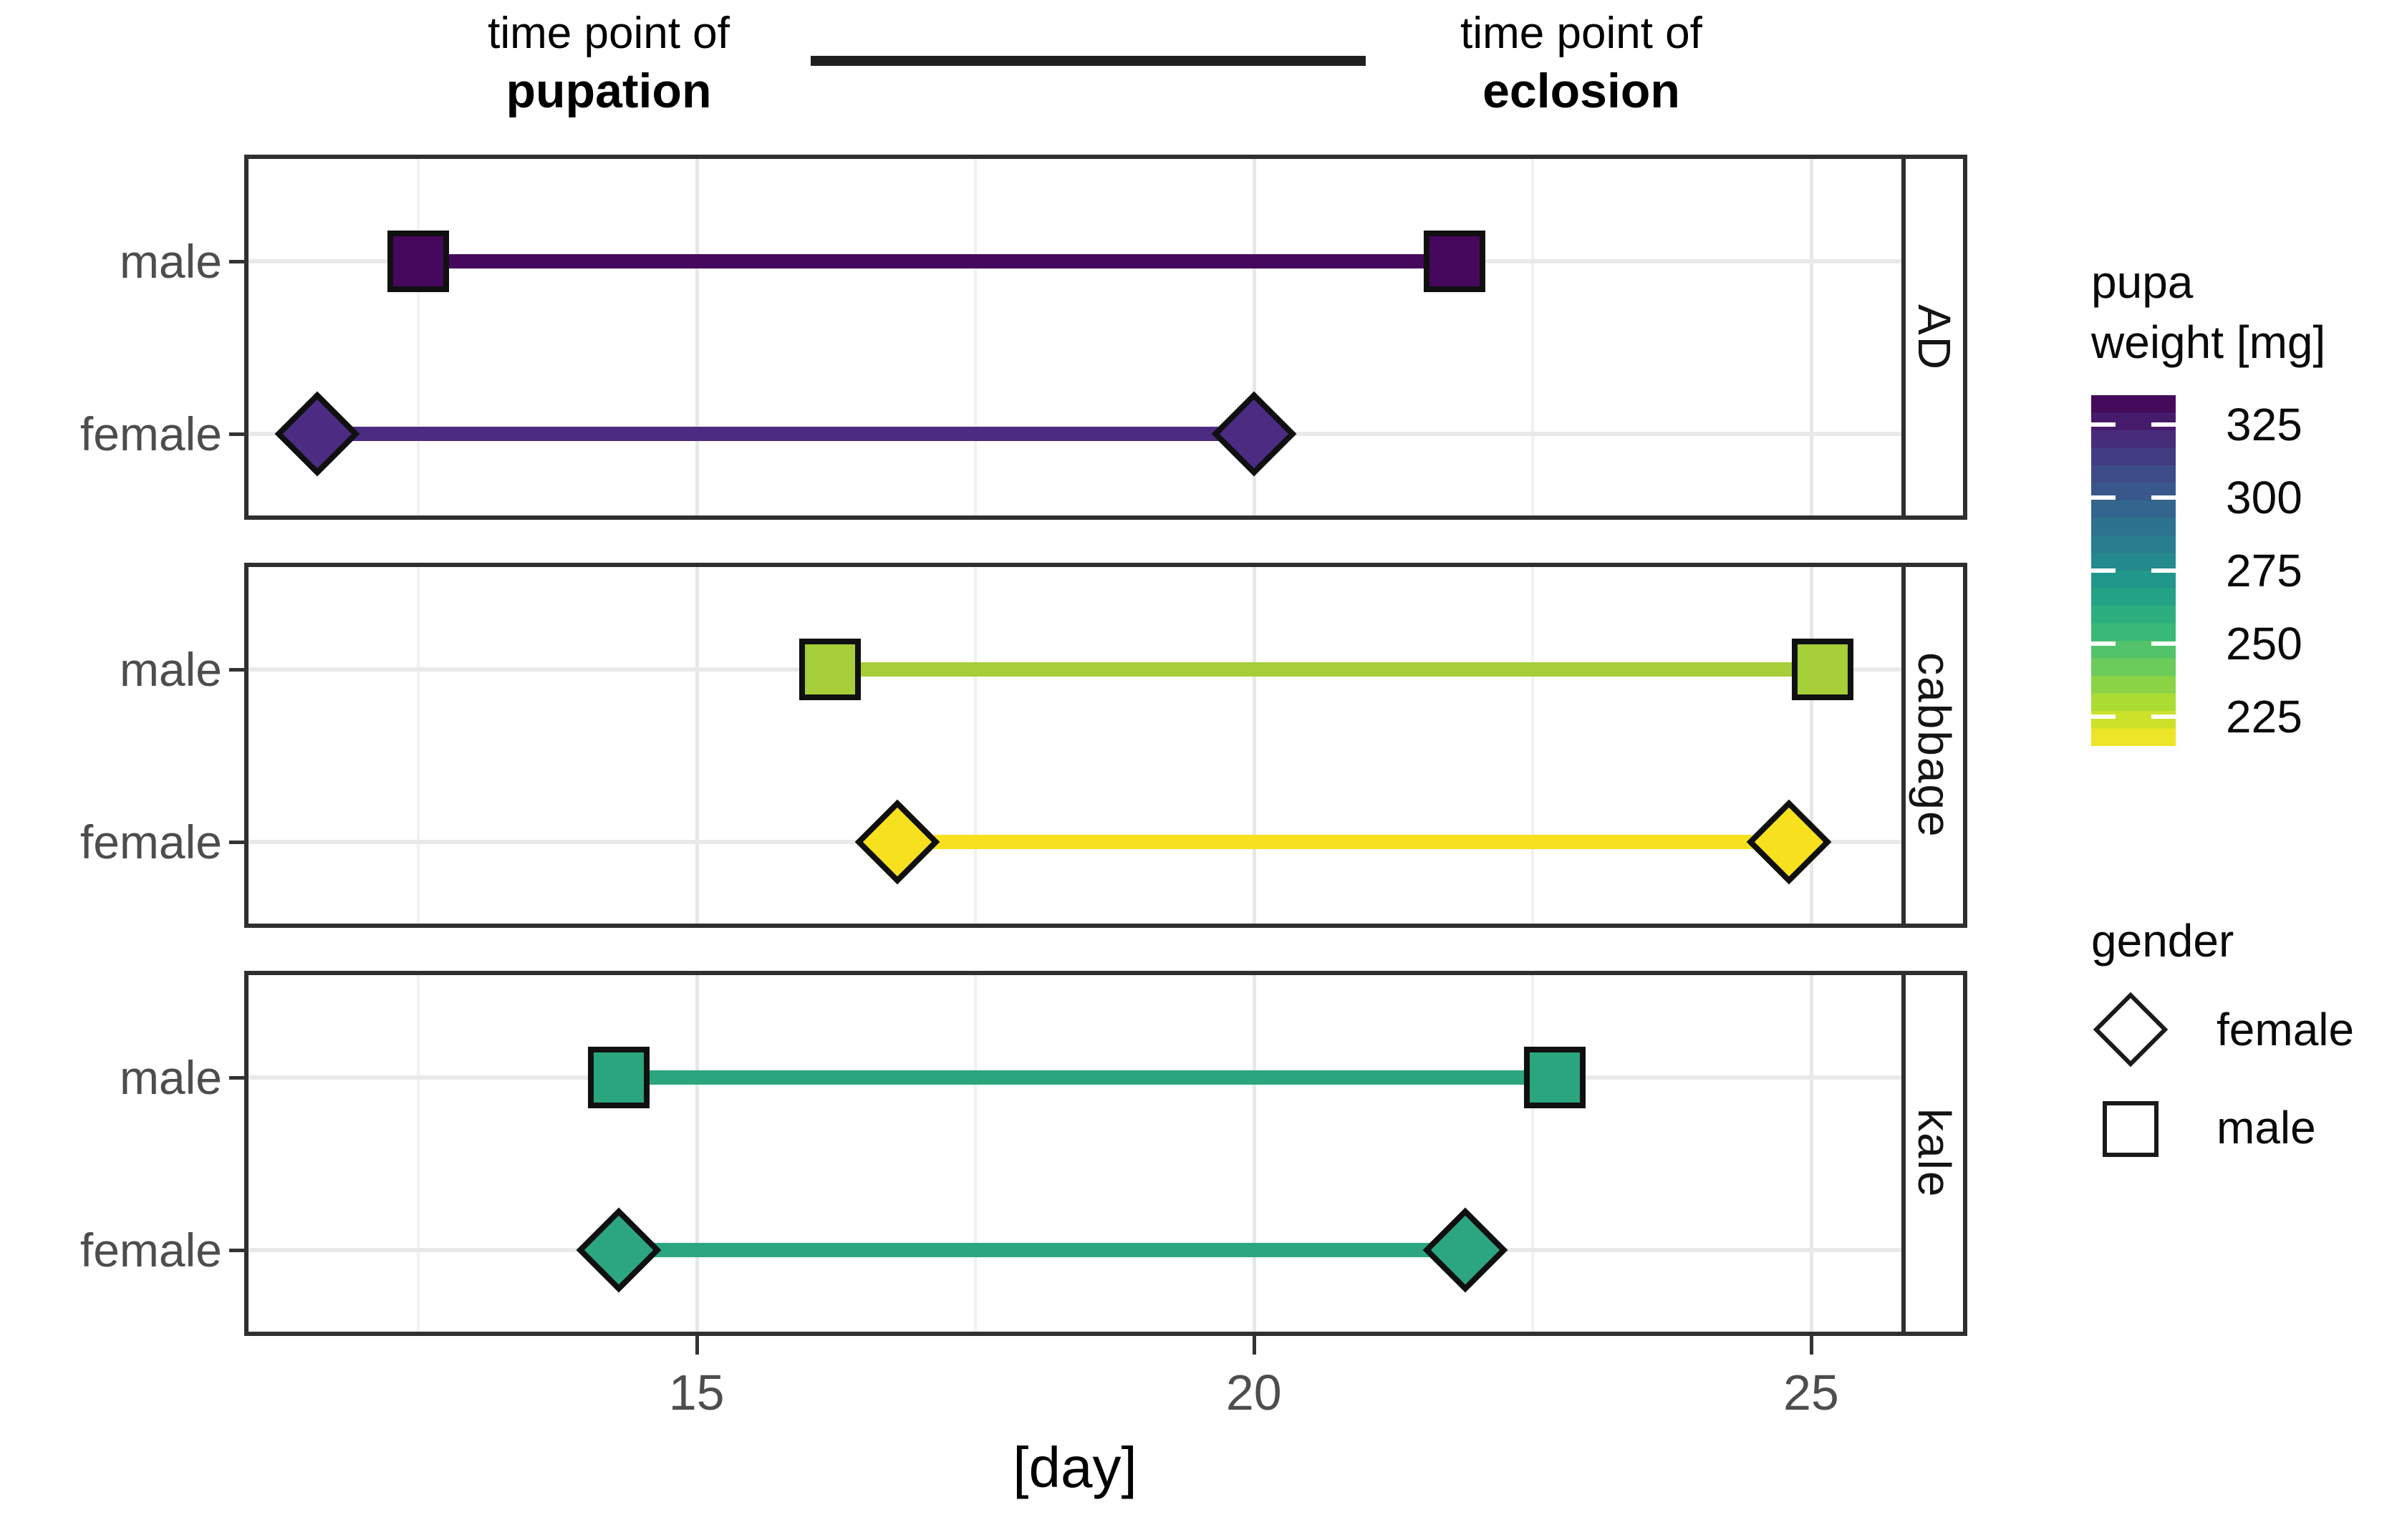 This screenshot has height=1540, width=2402. What do you see at coordinates (2266, 1128) in the screenshot?
I see `gender-legend-label-male: male` at bounding box center [2266, 1128].